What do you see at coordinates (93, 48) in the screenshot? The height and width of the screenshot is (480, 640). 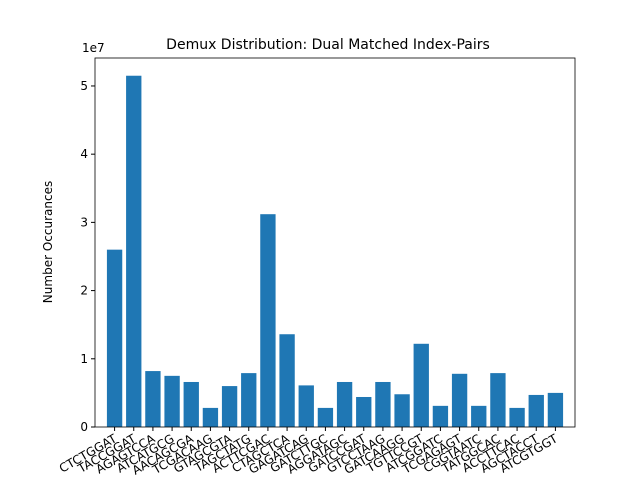 I see `axis-offset: 1e7` at bounding box center [93, 48].